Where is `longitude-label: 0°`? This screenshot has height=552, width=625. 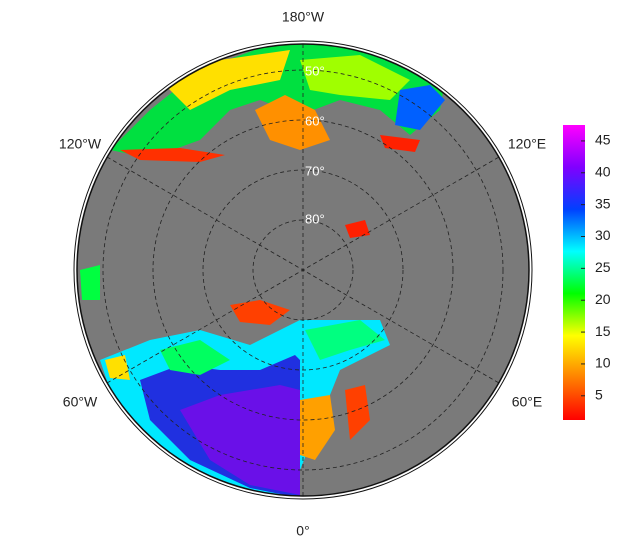
longitude-label: 0° is located at coordinates (302, 531).